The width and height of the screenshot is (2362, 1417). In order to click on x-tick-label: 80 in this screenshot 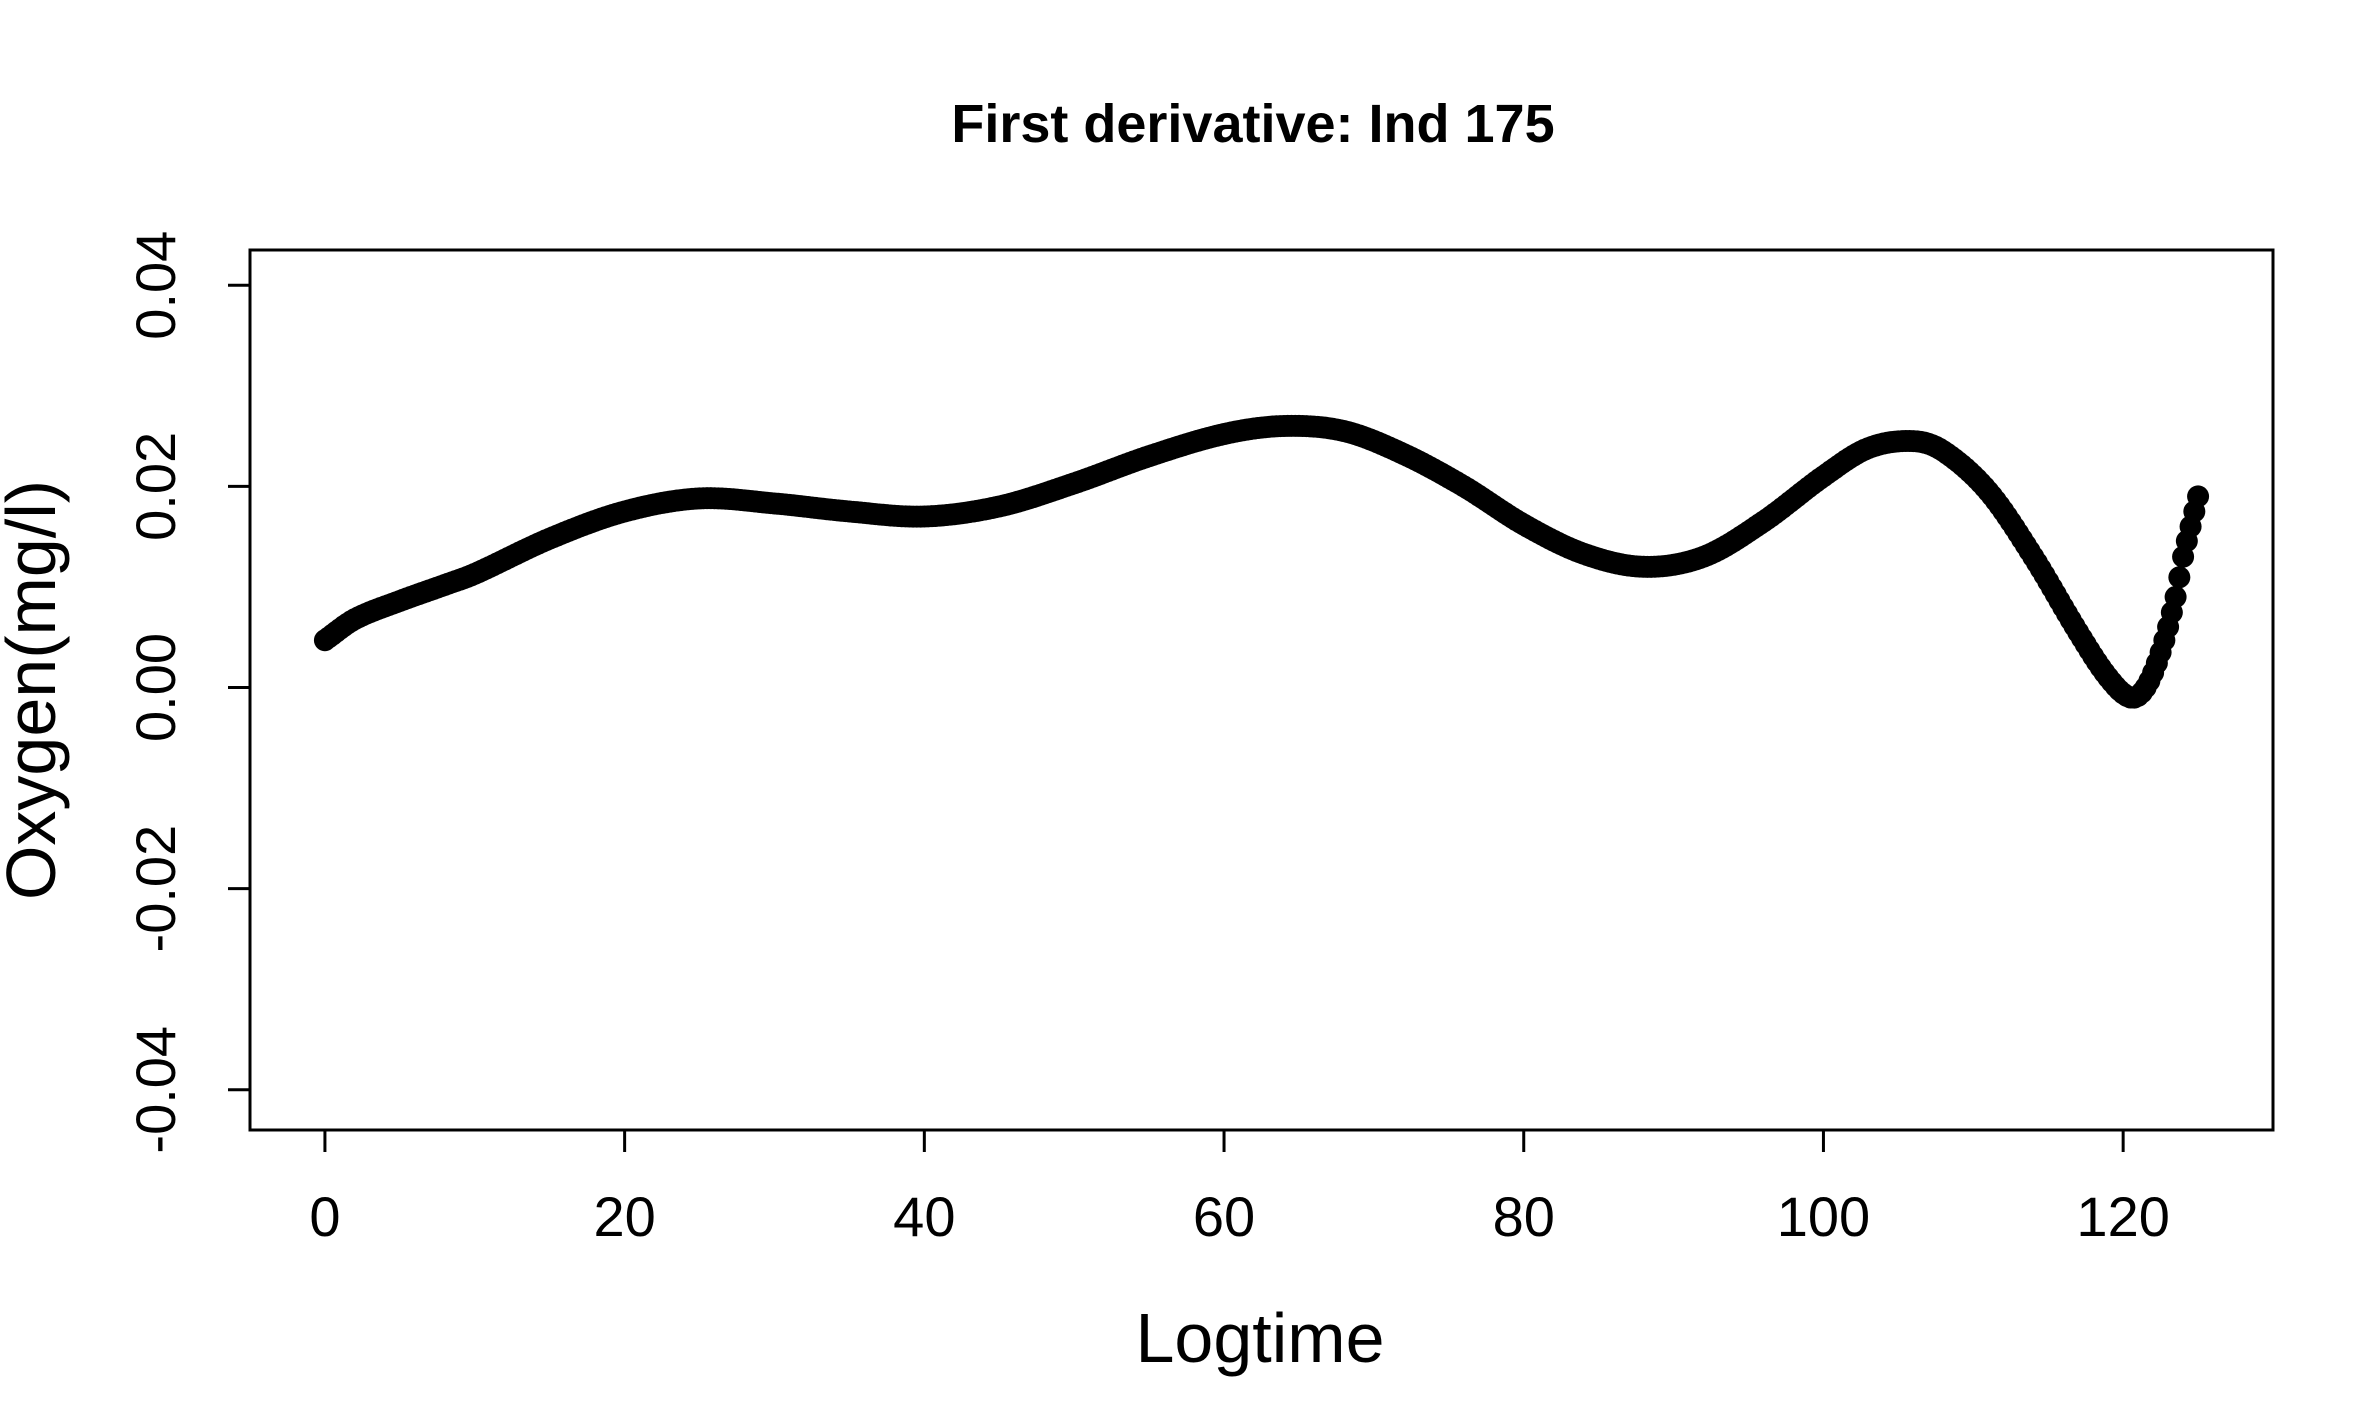, I will do `click(1524, 1216)`.